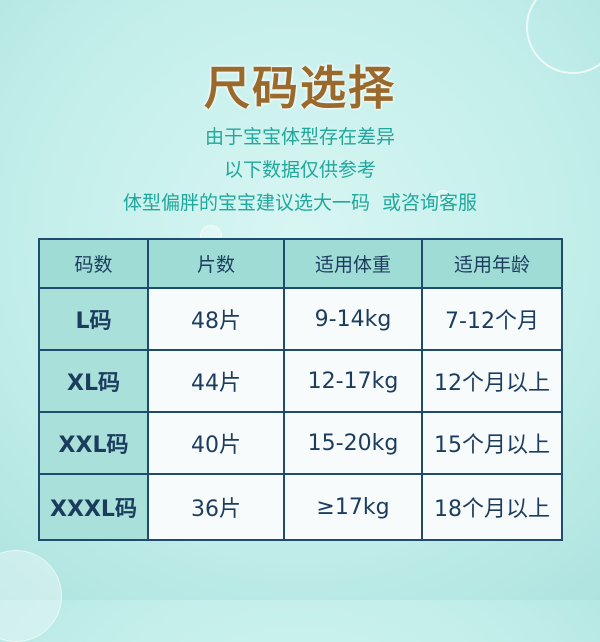  I want to click on header-age: 适用年龄, so click(492, 263).